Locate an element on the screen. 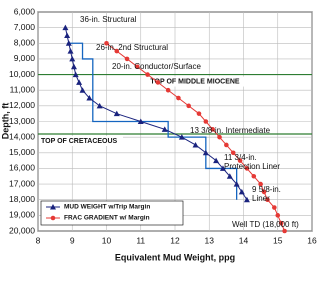  annotation: 26-in. 2nd Structural is located at coordinates (132, 47).